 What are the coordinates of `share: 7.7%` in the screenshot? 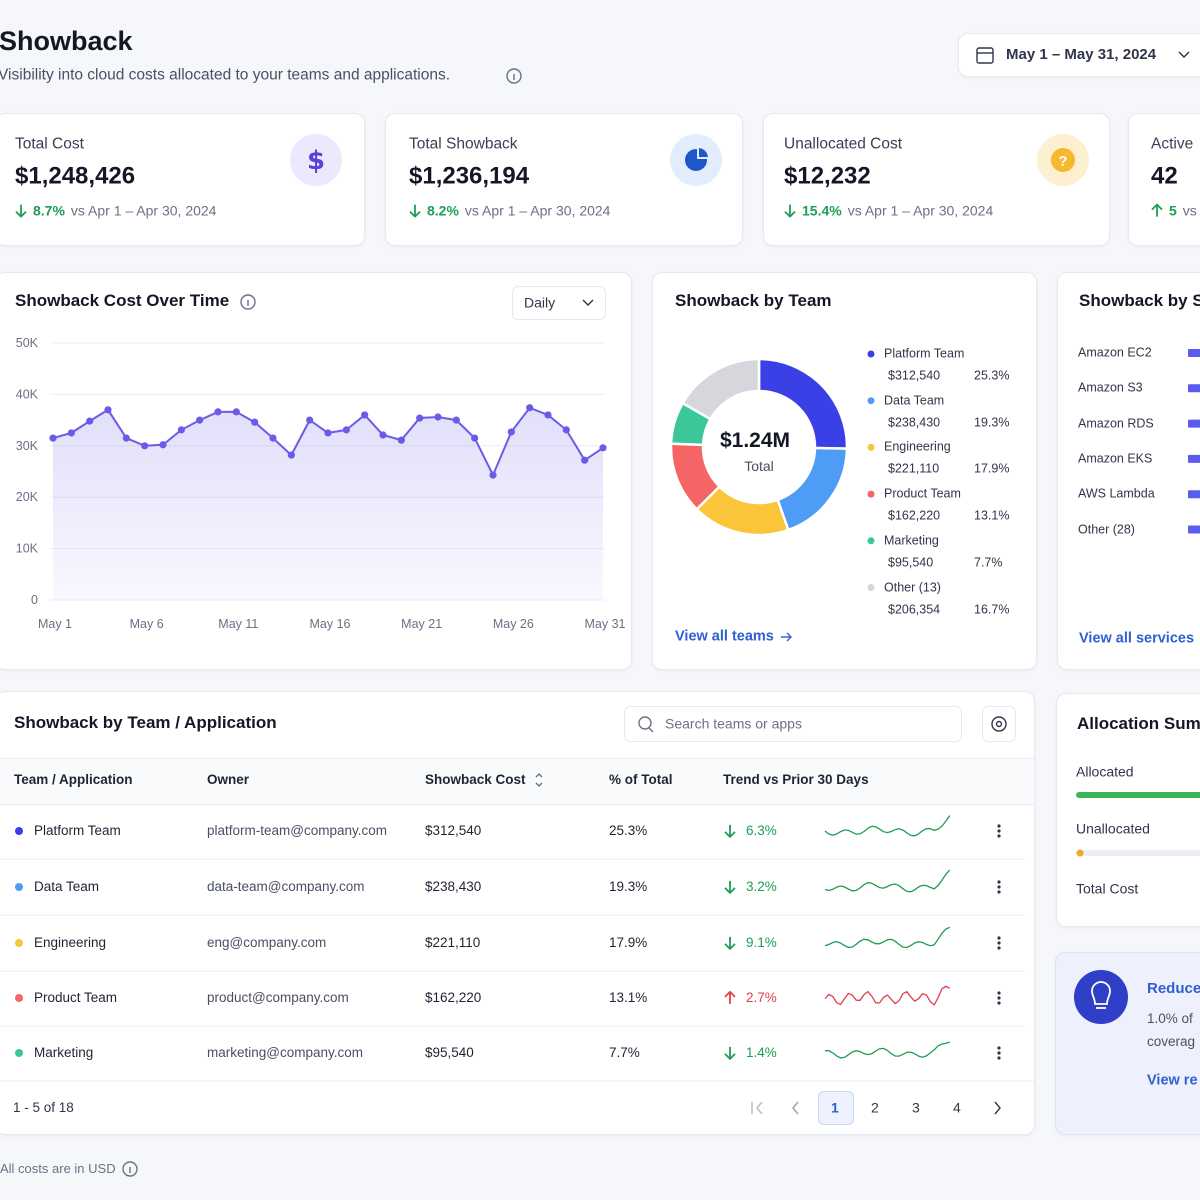 It's located at (624, 1052).